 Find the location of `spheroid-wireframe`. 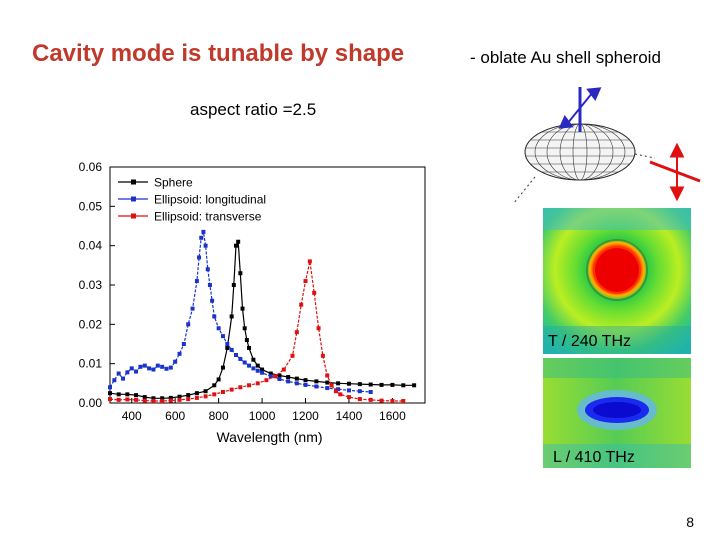

spheroid-wireframe is located at coordinates (584, 150).